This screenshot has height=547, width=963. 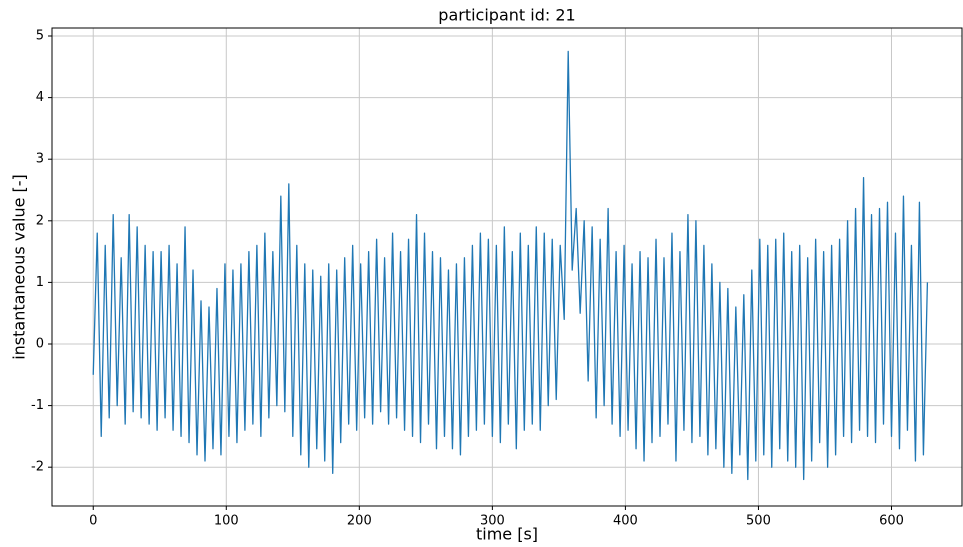 I want to click on y-tick-label: -2, so click(x=37, y=467).